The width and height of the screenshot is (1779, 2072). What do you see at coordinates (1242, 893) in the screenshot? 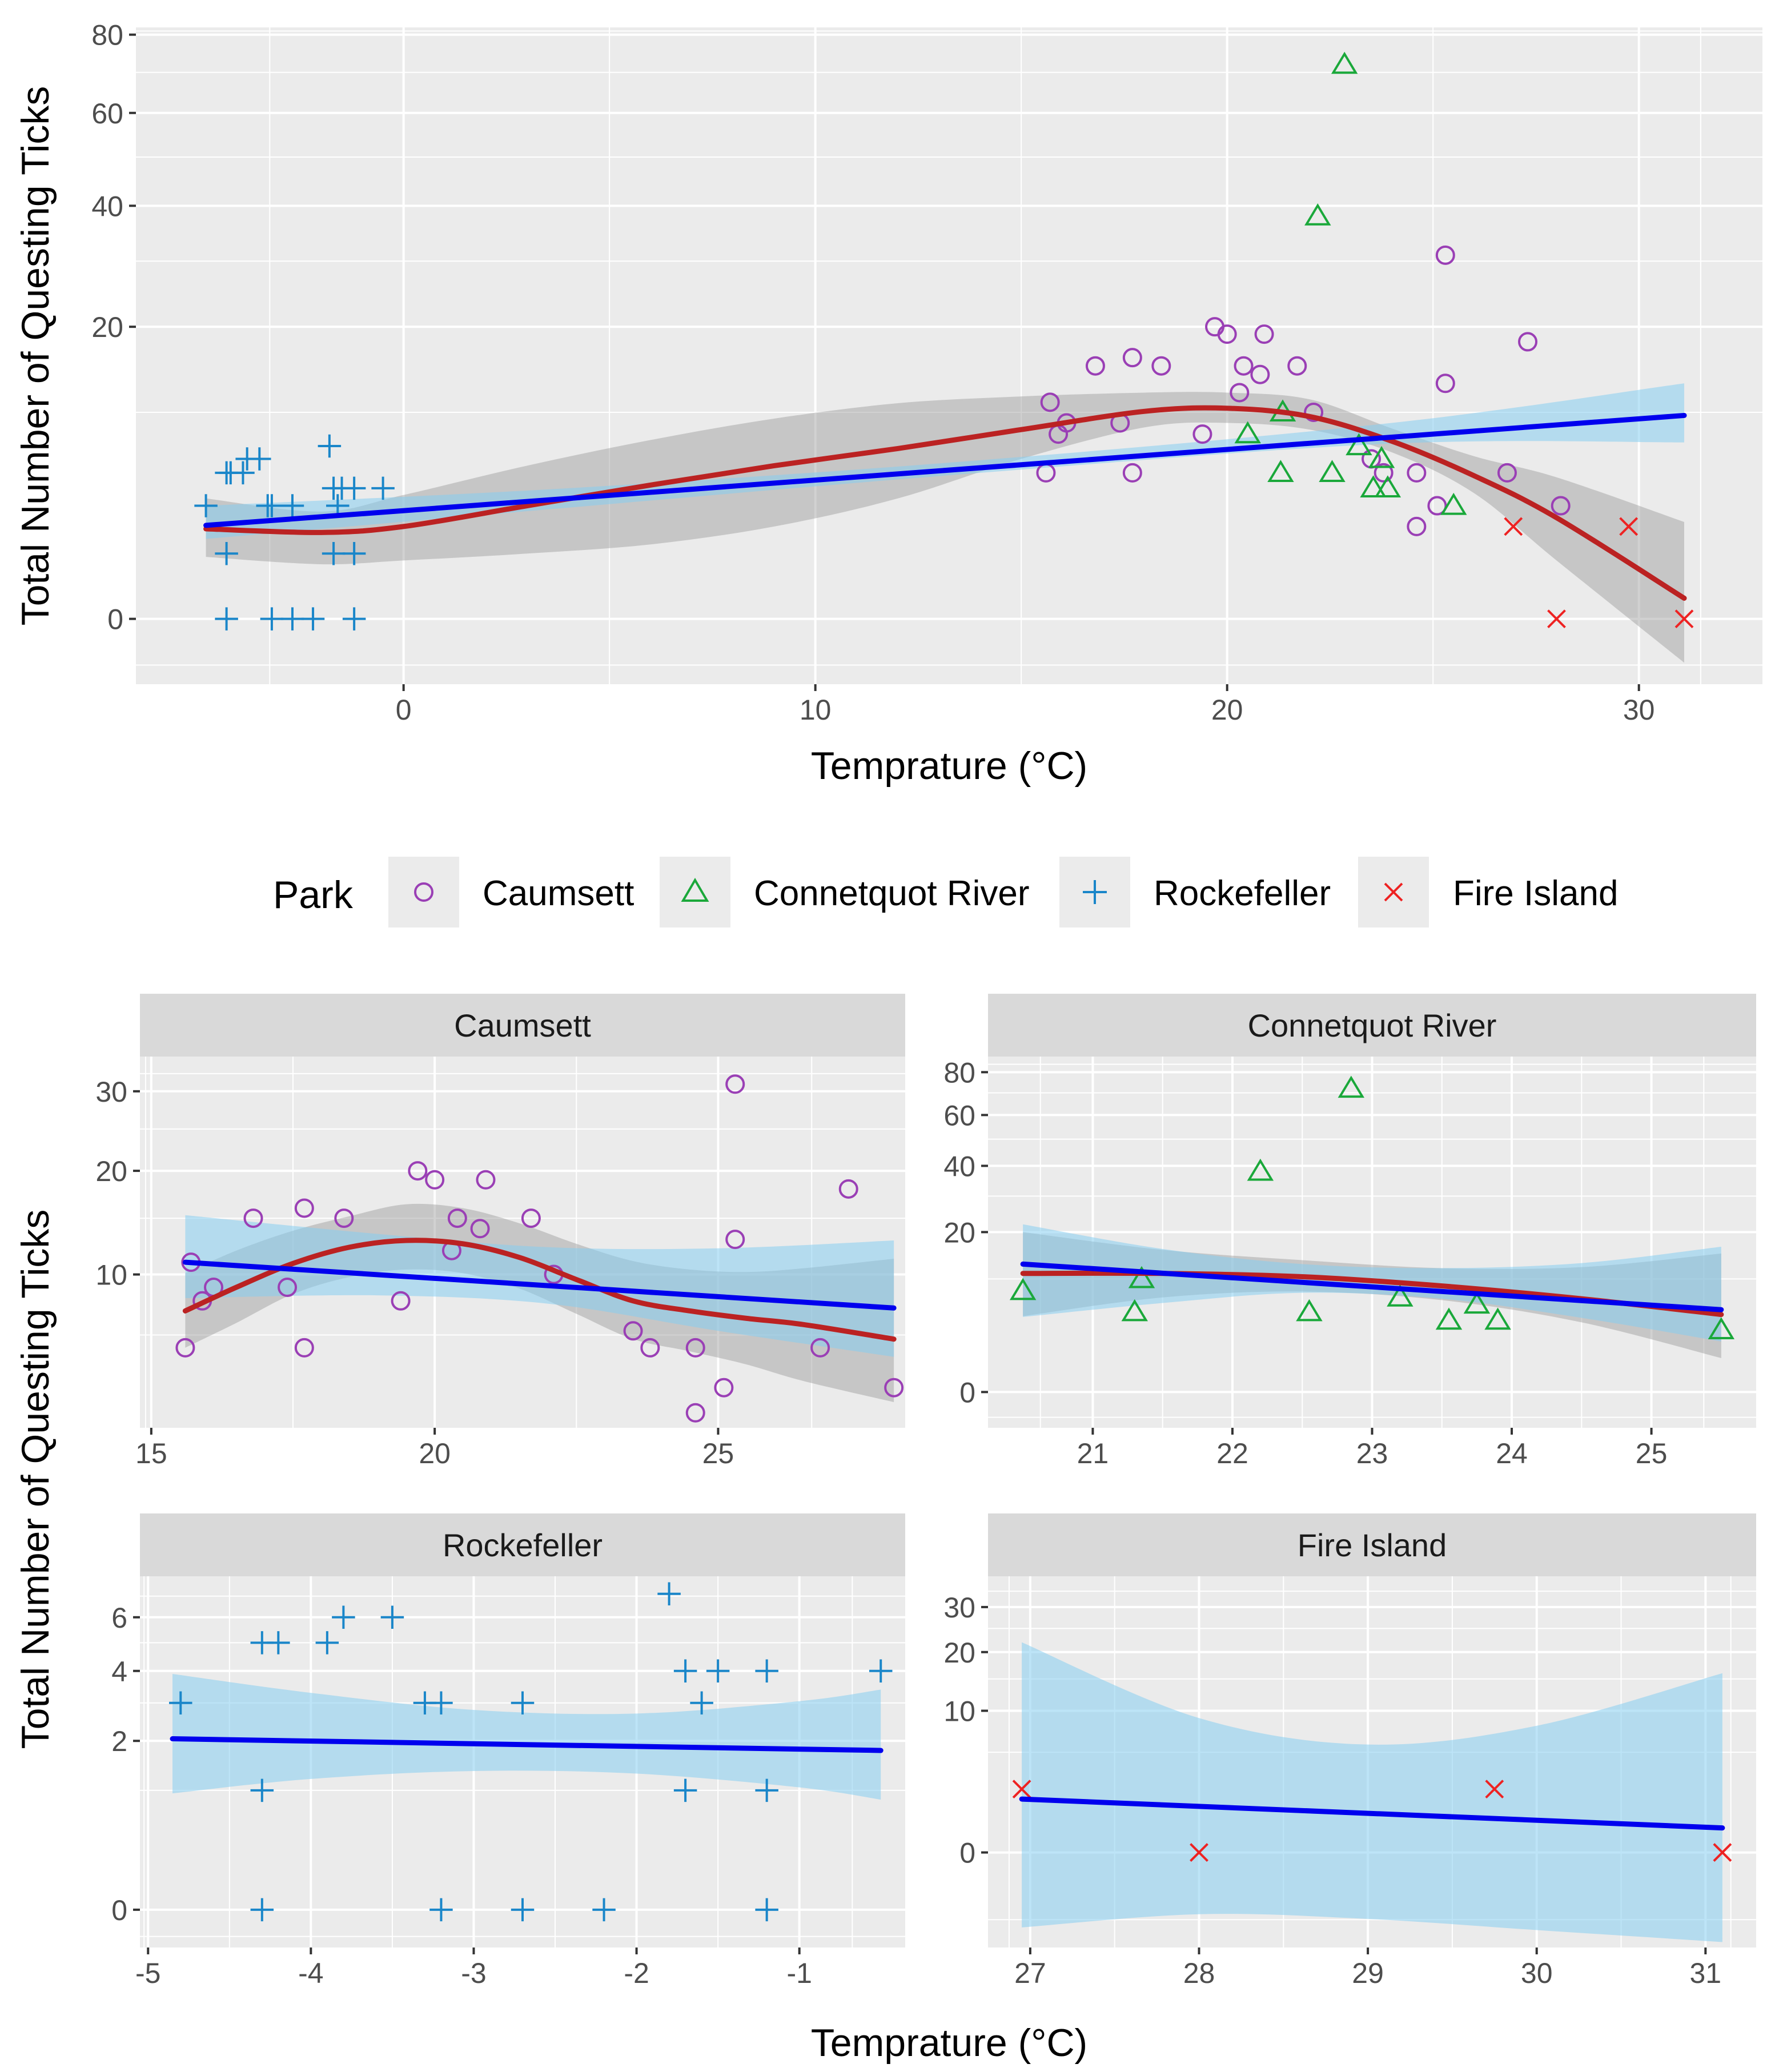
I see `legend-label-rockefeller: Rockefeller` at bounding box center [1242, 893].